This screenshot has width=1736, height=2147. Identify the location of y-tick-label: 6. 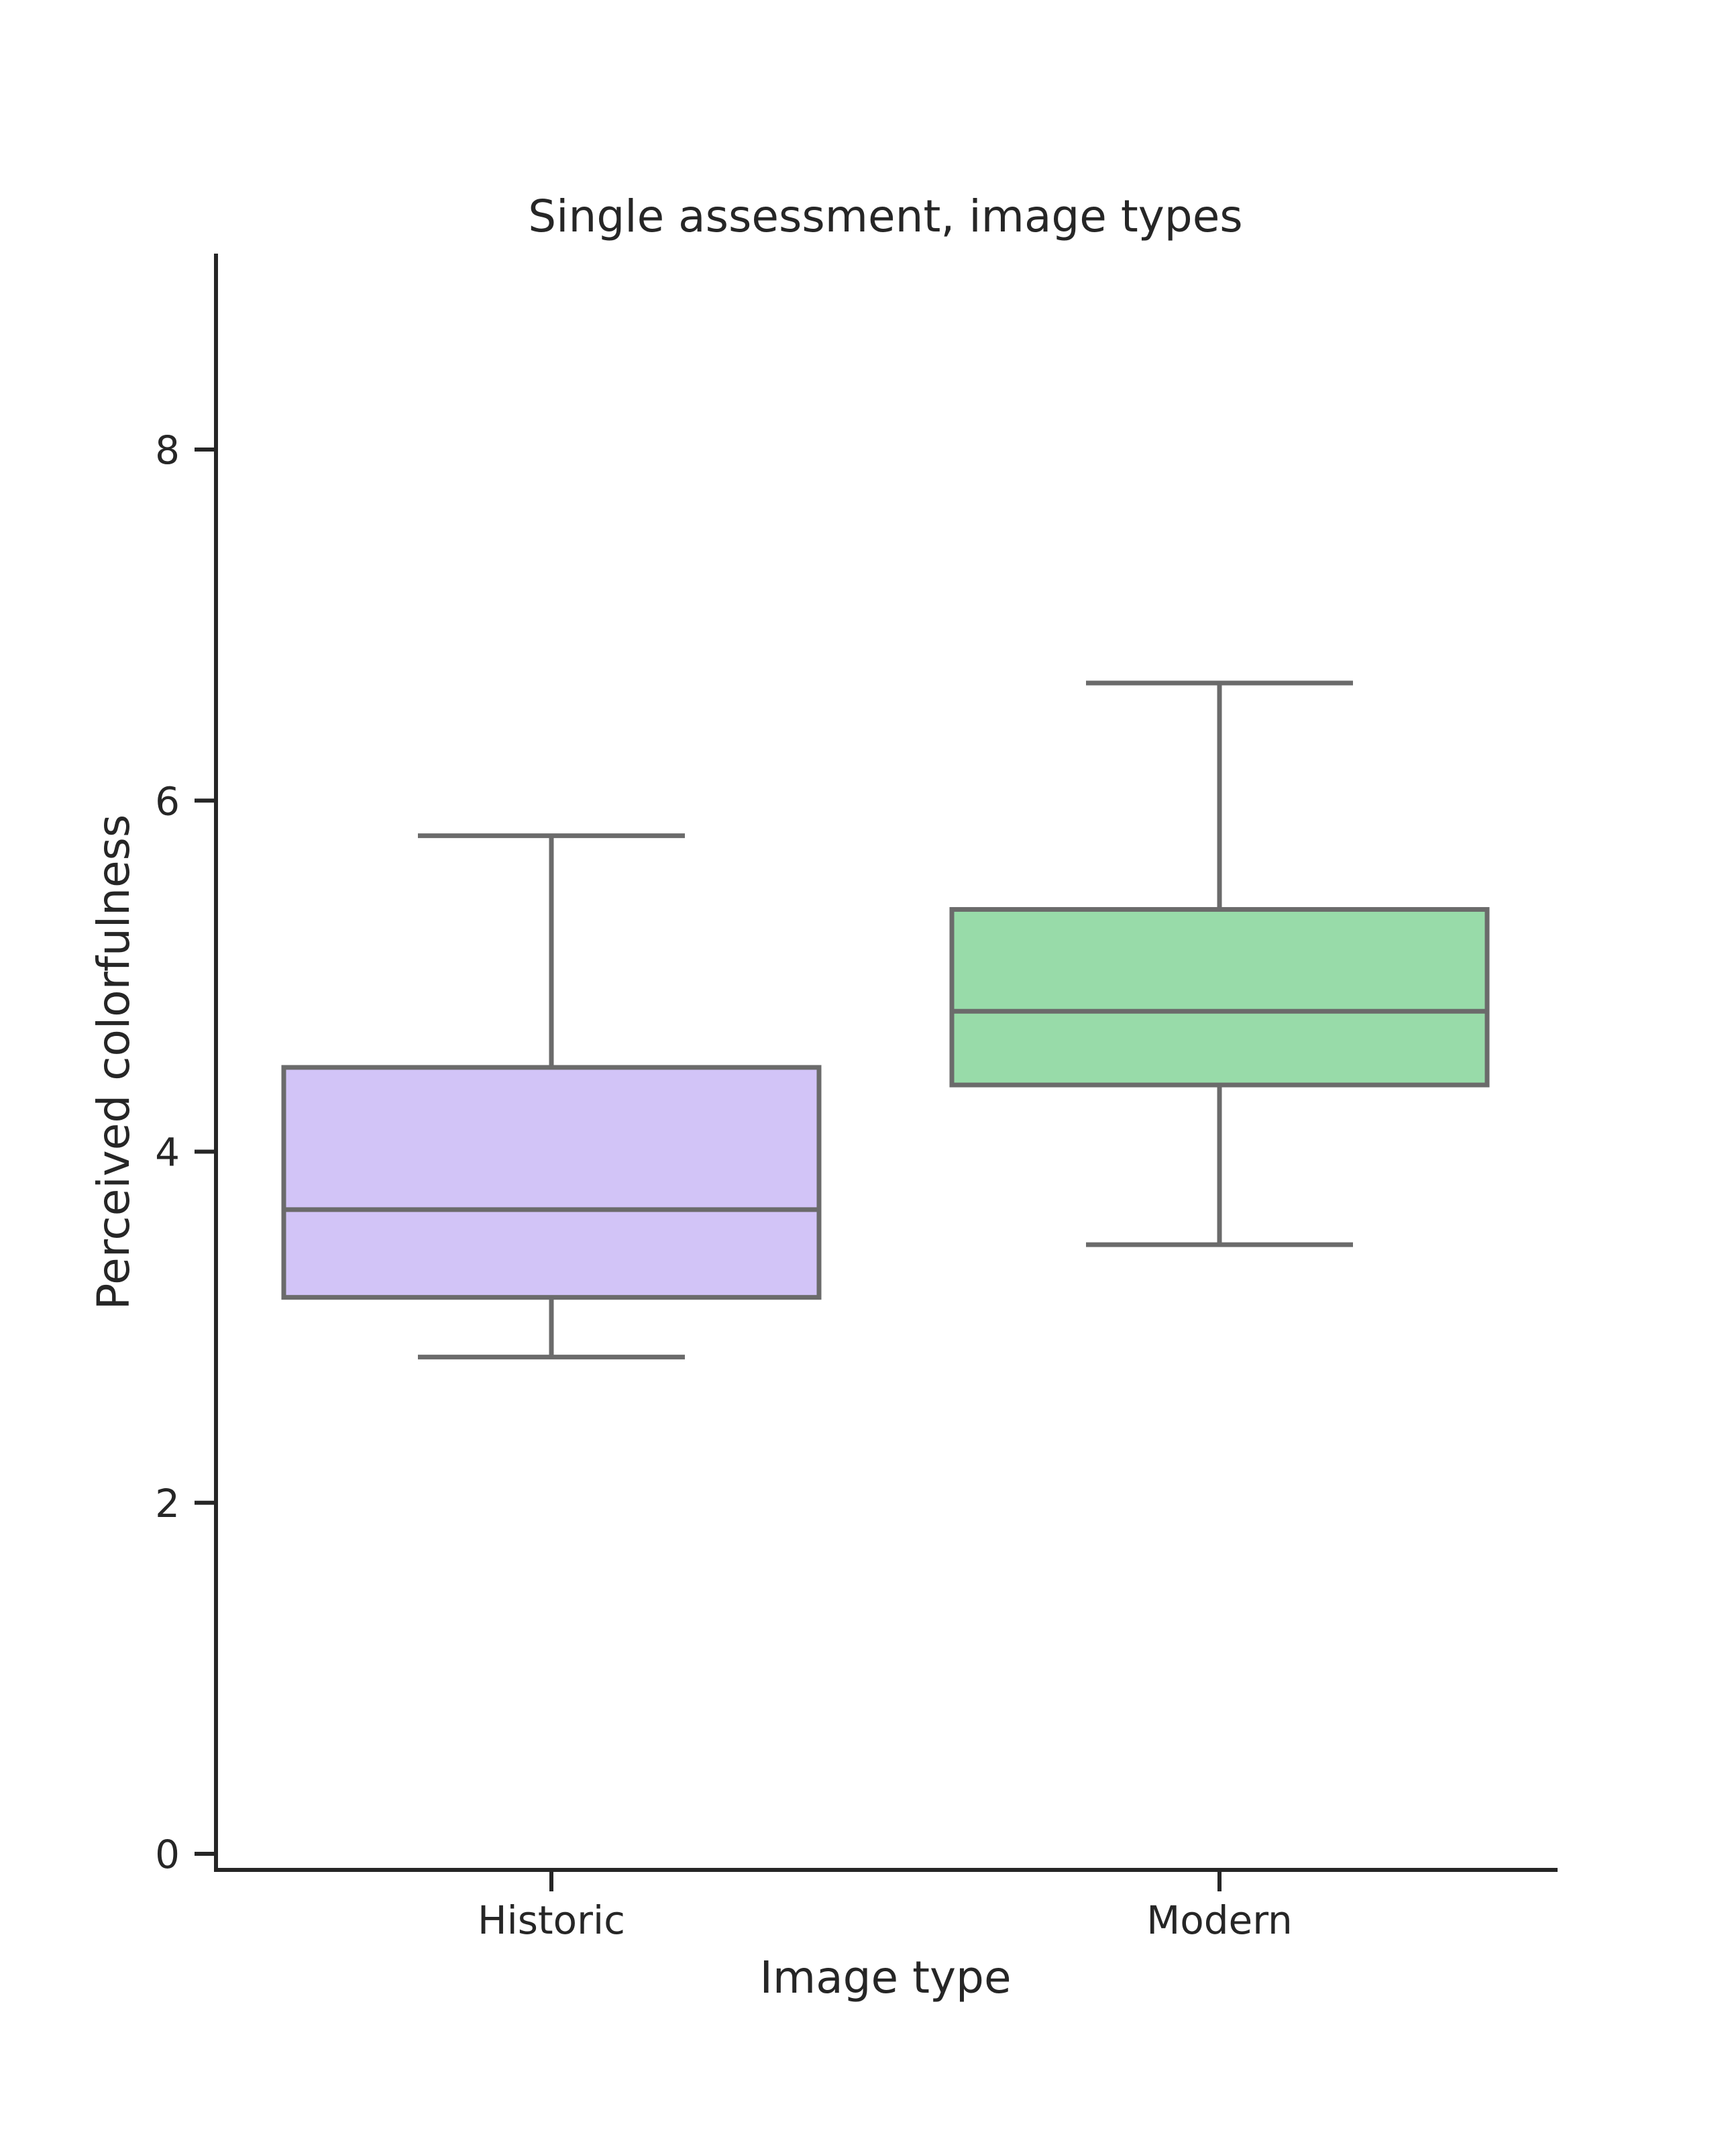
(167, 801).